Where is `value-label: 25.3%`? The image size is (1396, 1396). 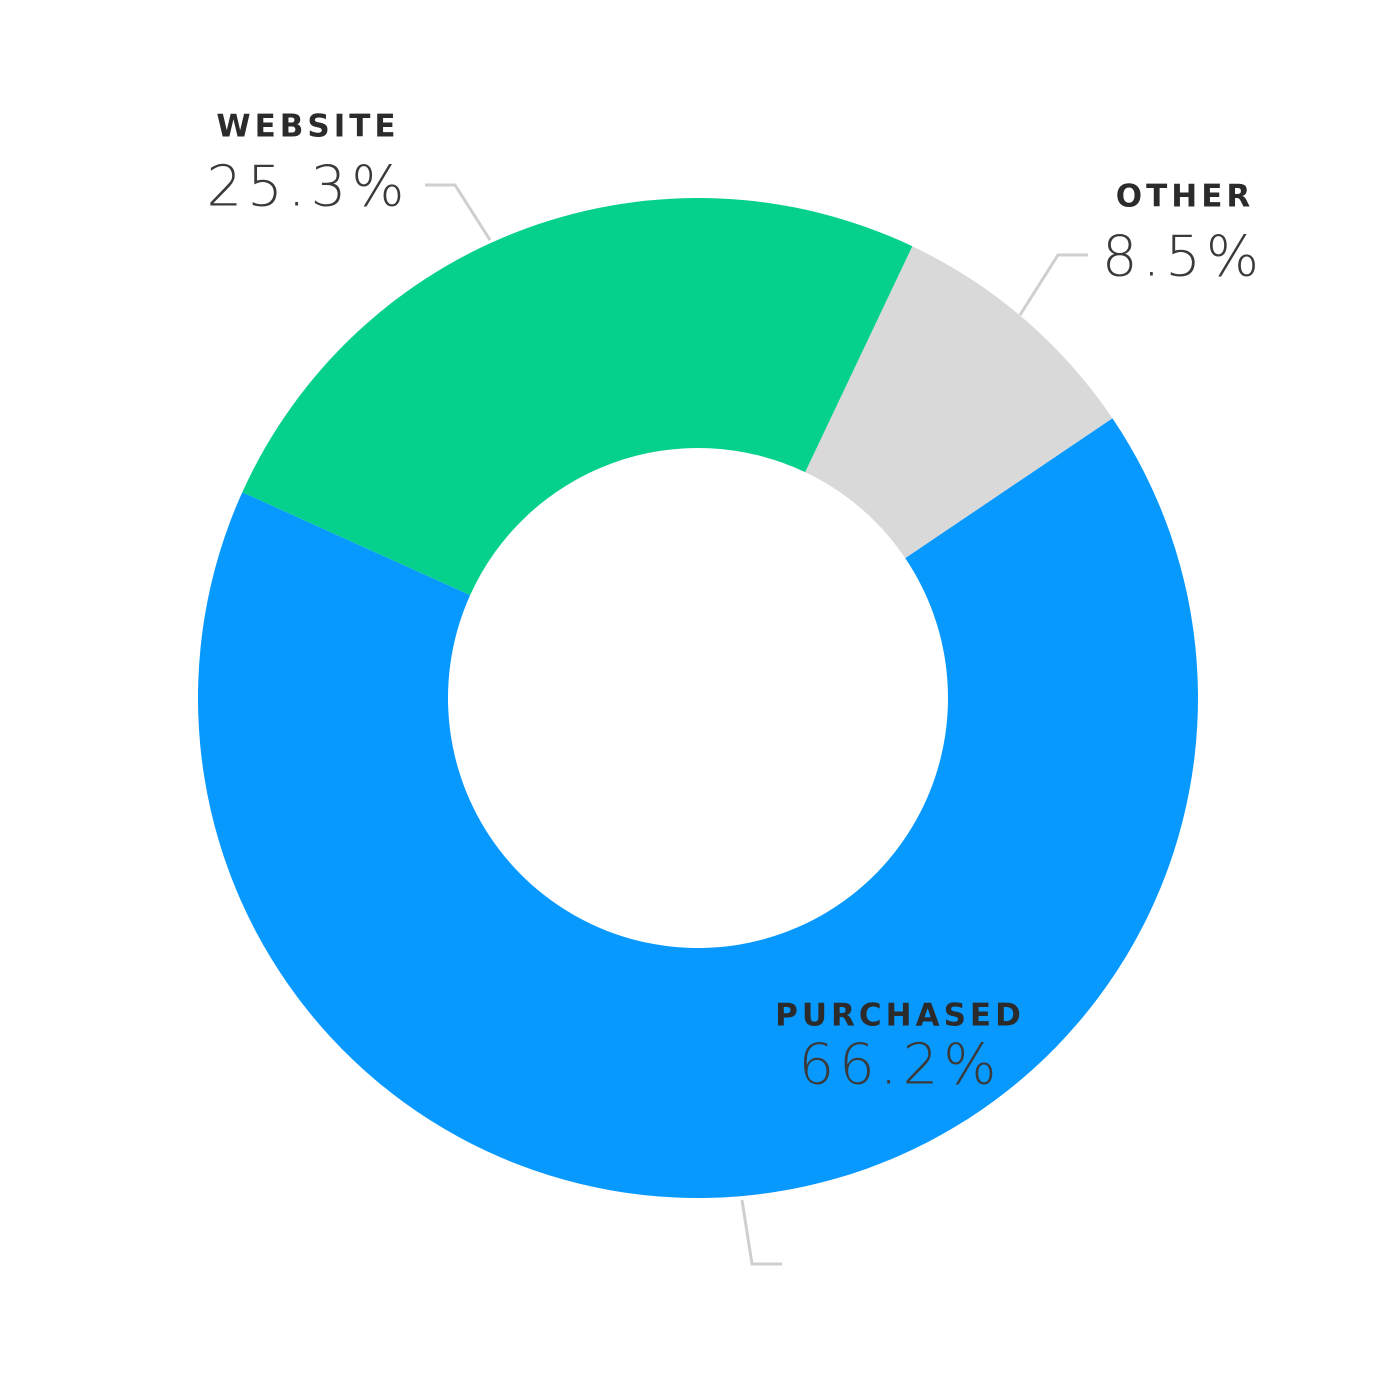 value-label: 25.3% is located at coordinates (308, 186).